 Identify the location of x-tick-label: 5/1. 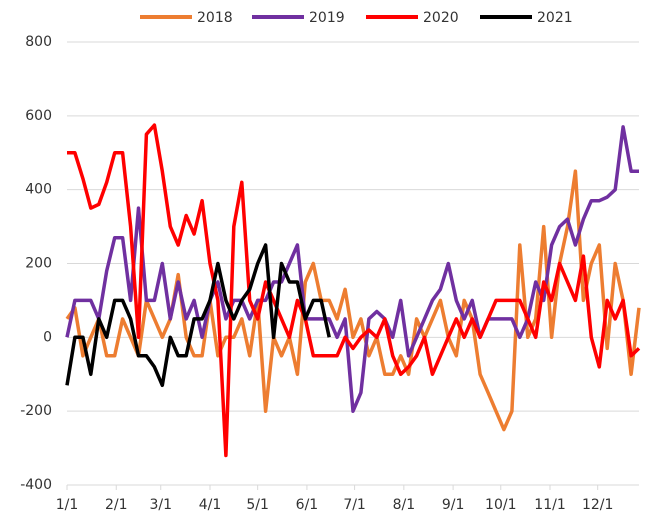
(257, 505).